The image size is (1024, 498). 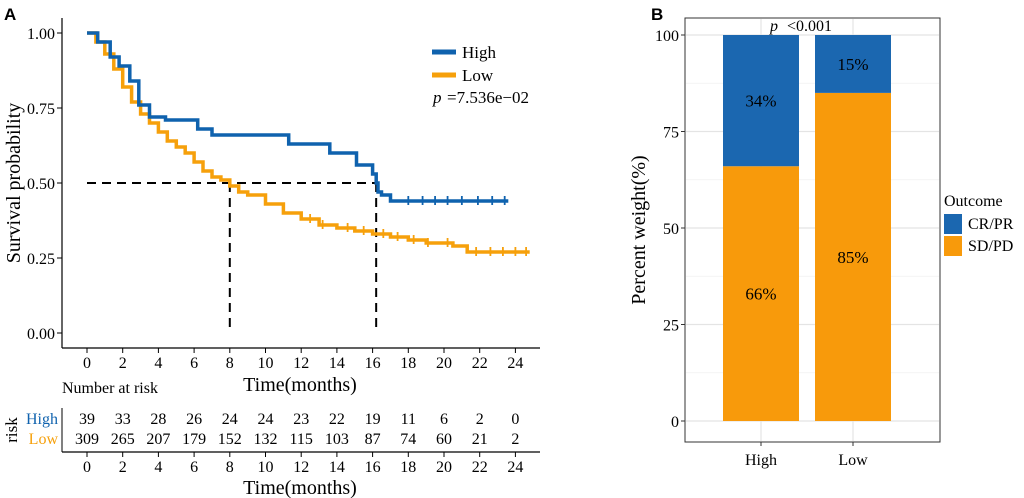 I want to click on risk-x-tick-label: 18, so click(x=408, y=467).